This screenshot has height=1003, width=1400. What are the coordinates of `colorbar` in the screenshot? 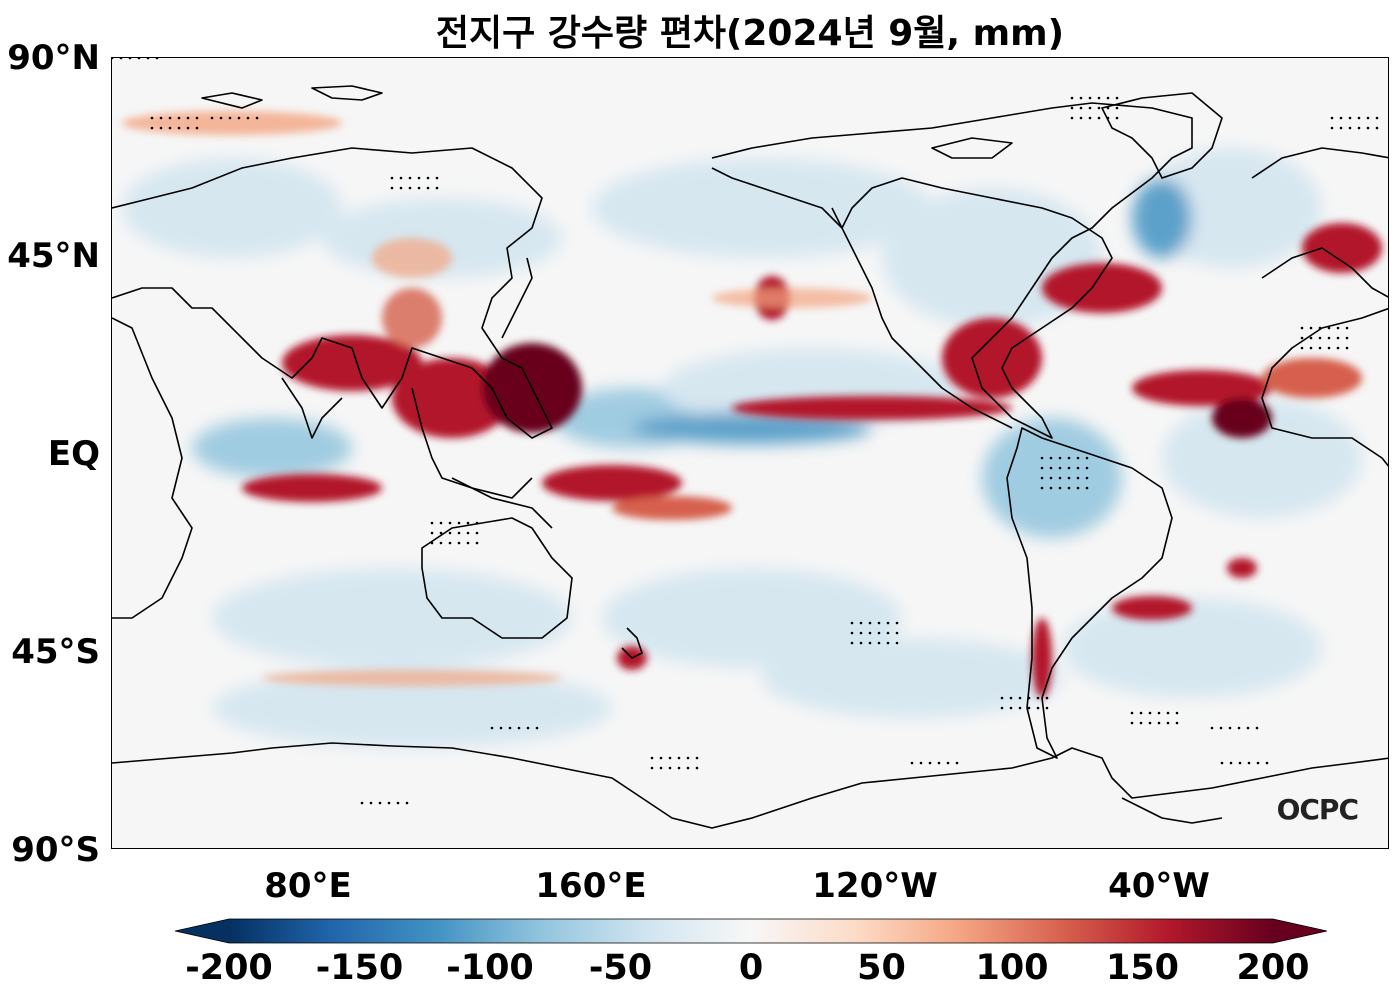 It's located at (751, 931).